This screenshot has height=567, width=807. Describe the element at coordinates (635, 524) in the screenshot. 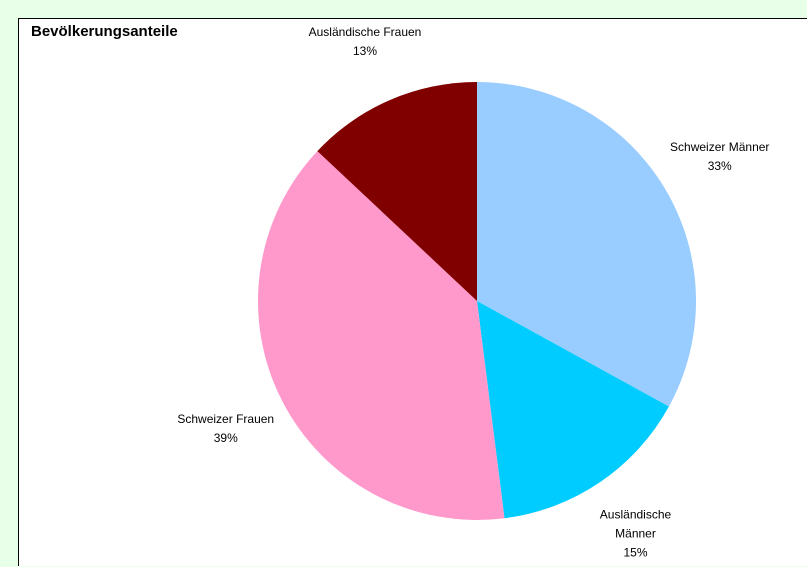

I see `slice-name: Ausländische Männer` at that location.